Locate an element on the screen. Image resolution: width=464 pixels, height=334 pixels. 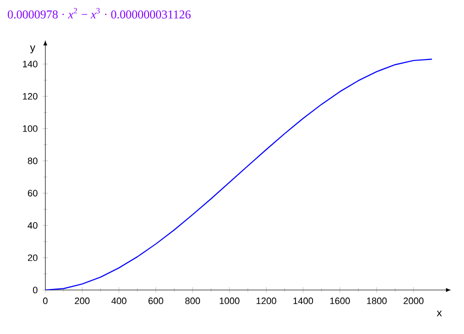
x-tick-label: 1200 is located at coordinates (266, 301).